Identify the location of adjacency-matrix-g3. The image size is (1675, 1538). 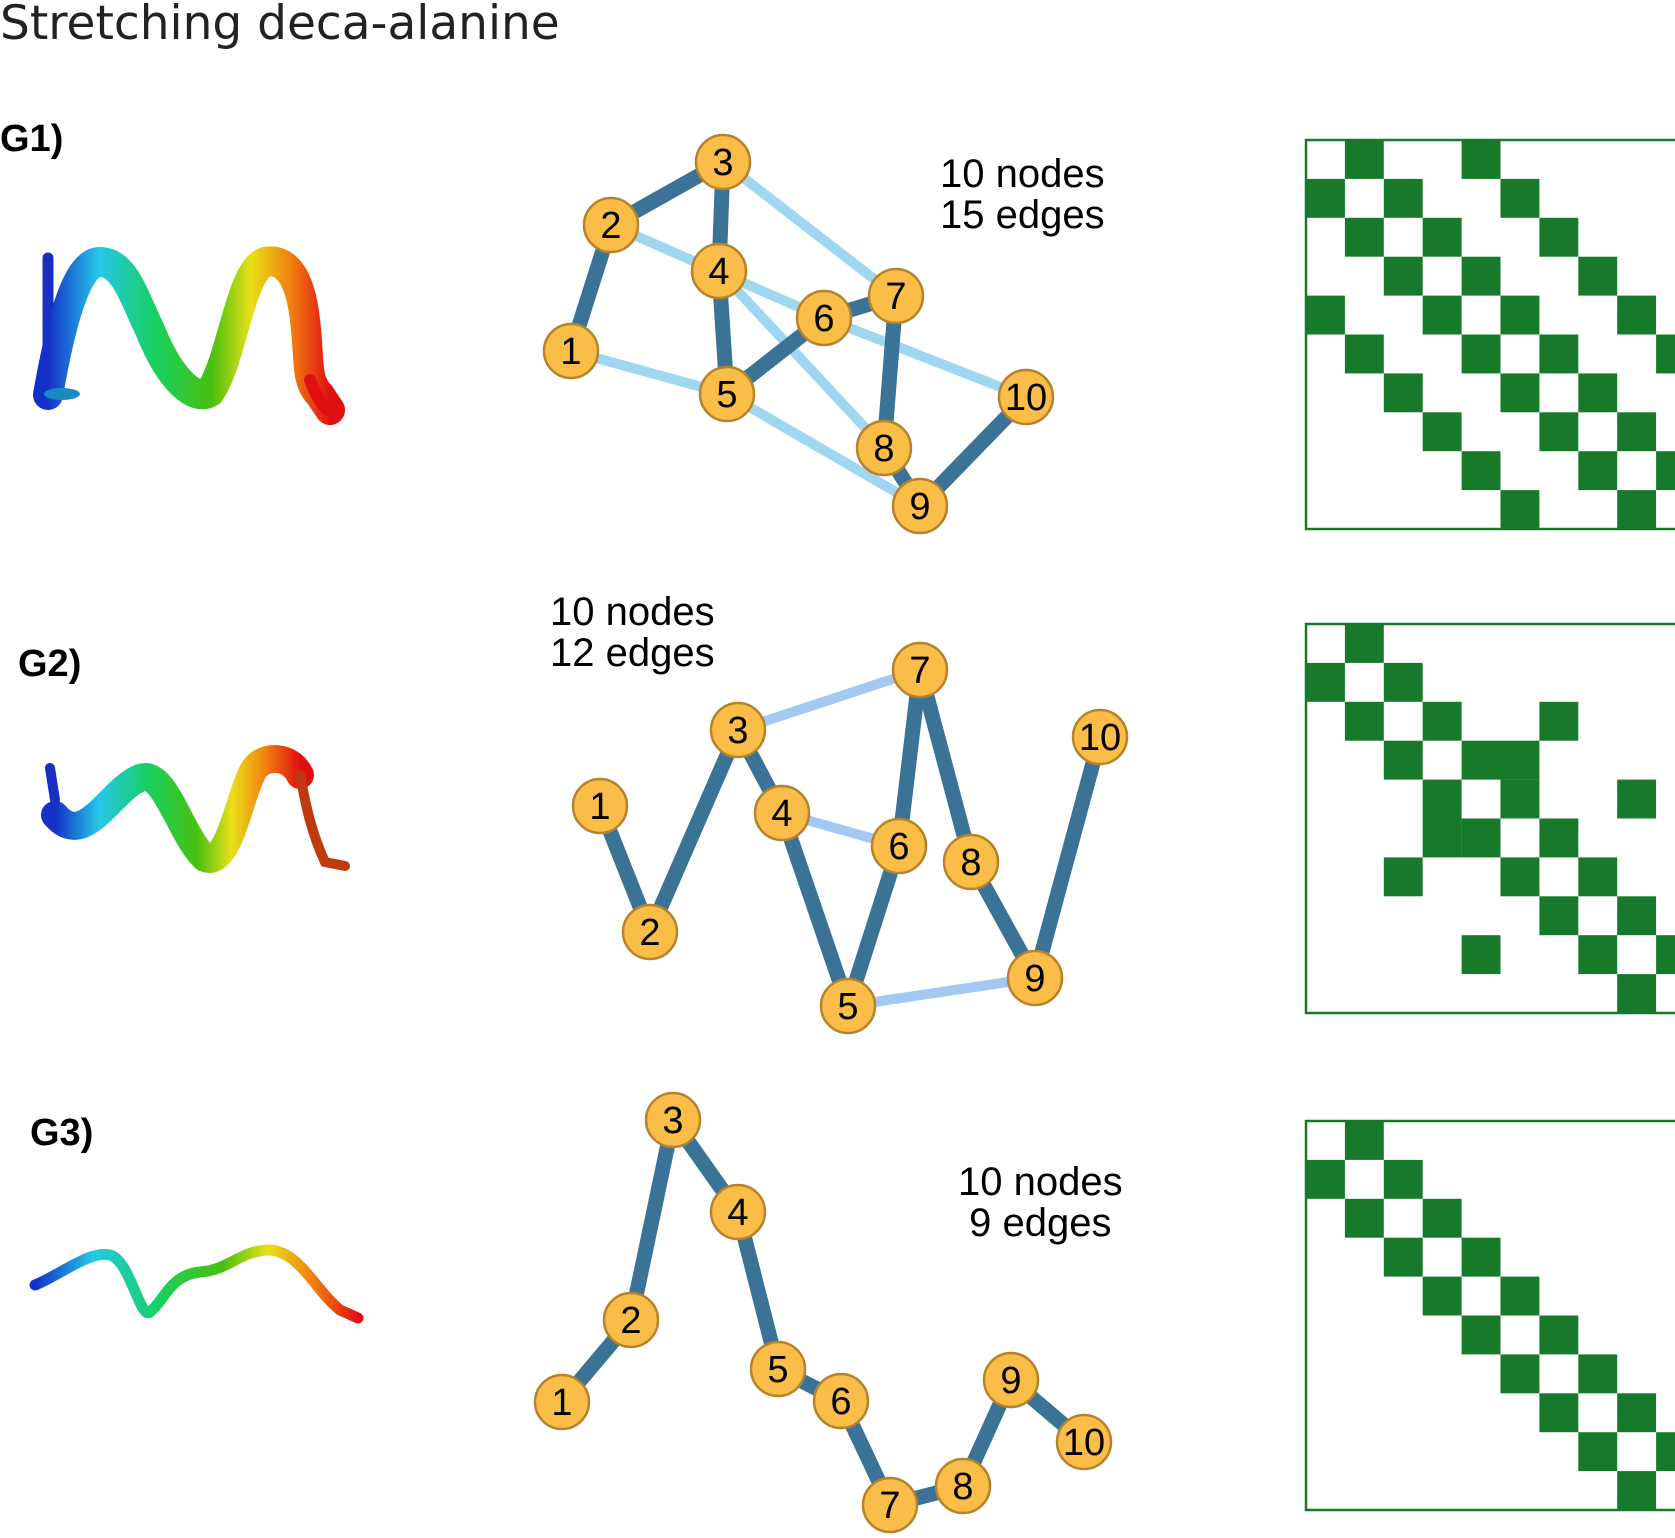
(1489, 1315).